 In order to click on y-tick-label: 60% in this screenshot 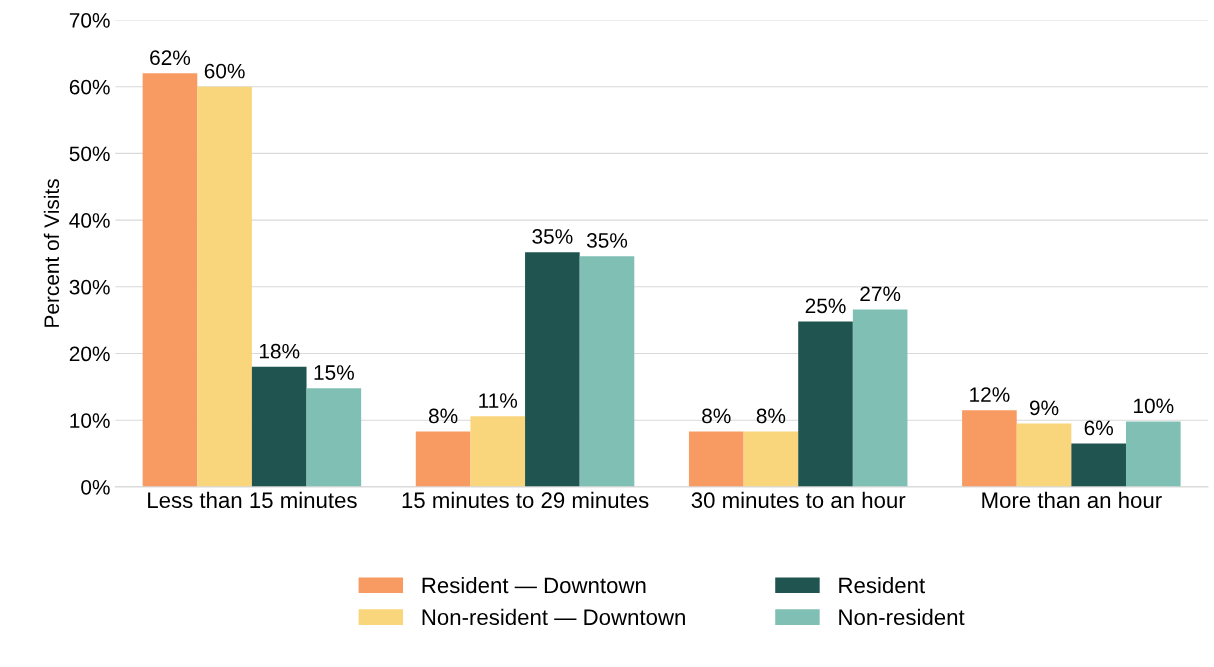, I will do `click(89, 87)`.